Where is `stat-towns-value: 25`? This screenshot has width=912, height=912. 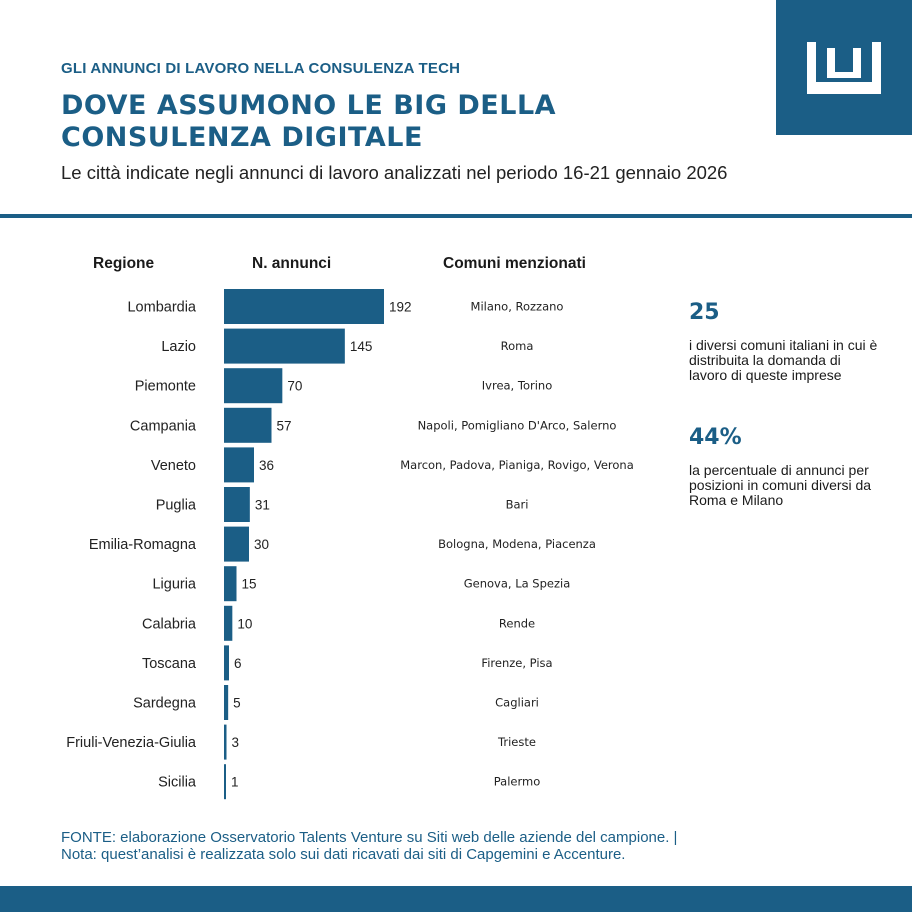 stat-towns-value: 25 is located at coordinates (704, 312).